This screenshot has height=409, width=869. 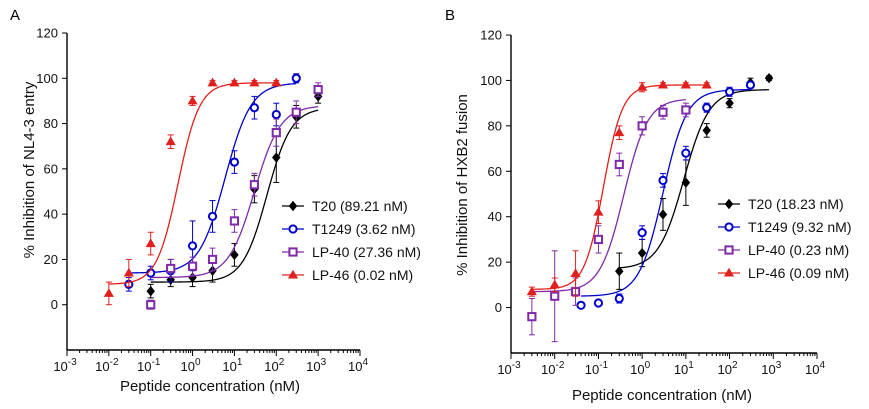 What do you see at coordinates (29, 169) in the screenshot?
I see `y-axis-label-a: % Inhibition of NL4-3 entry` at bounding box center [29, 169].